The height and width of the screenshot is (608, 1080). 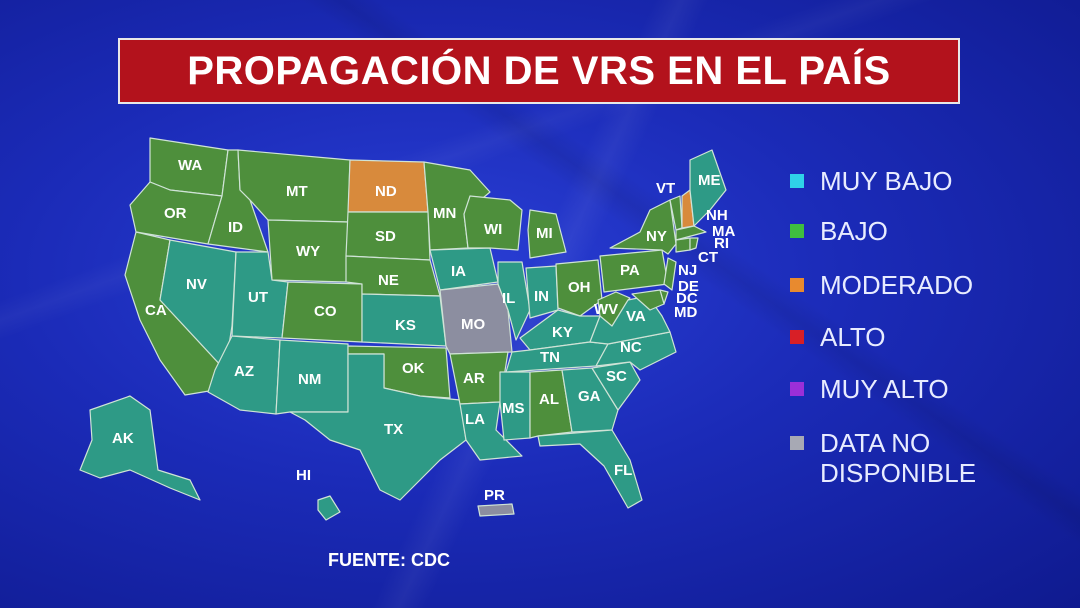 What do you see at coordinates (797, 231) in the screenshot?
I see `legend-swatch-bajo` at bounding box center [797, 231].